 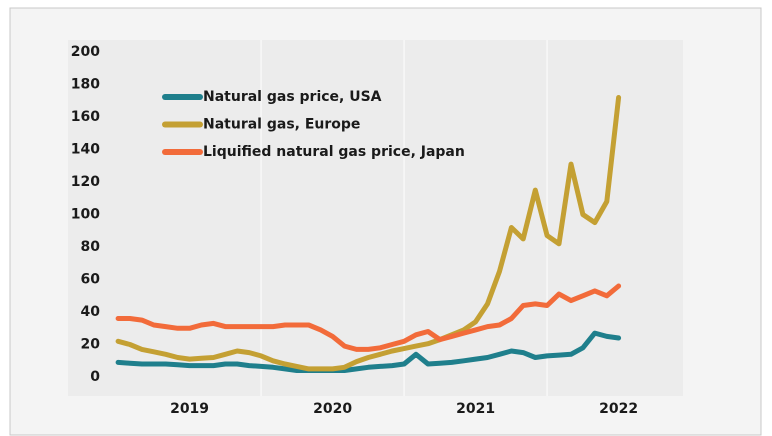 What do you see at coordinates (332, 409) in the screenshot?
I see `x-tick-label: 2020` at bounding box center [332, 409].